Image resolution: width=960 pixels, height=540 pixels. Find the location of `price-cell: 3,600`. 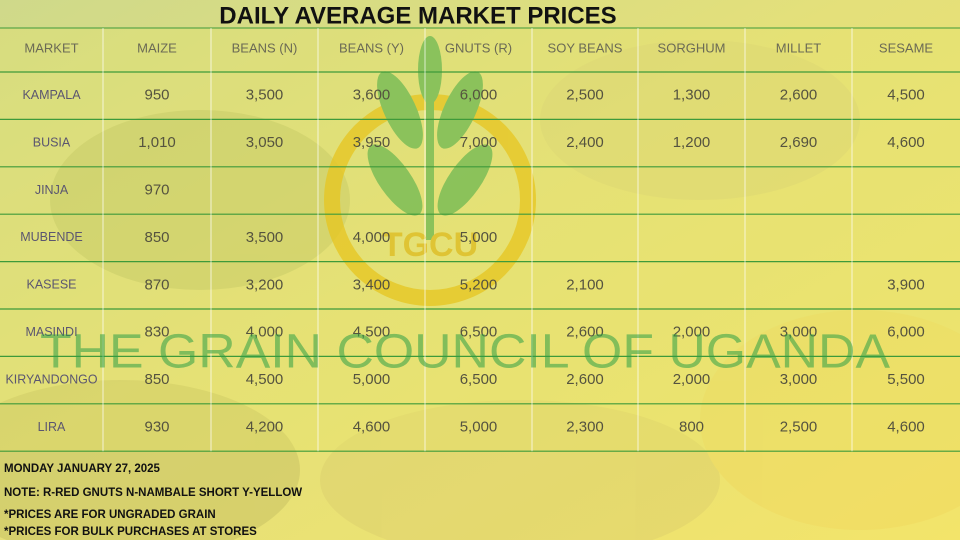

price-cell: 3,600 is located at coordinates (372, 95).